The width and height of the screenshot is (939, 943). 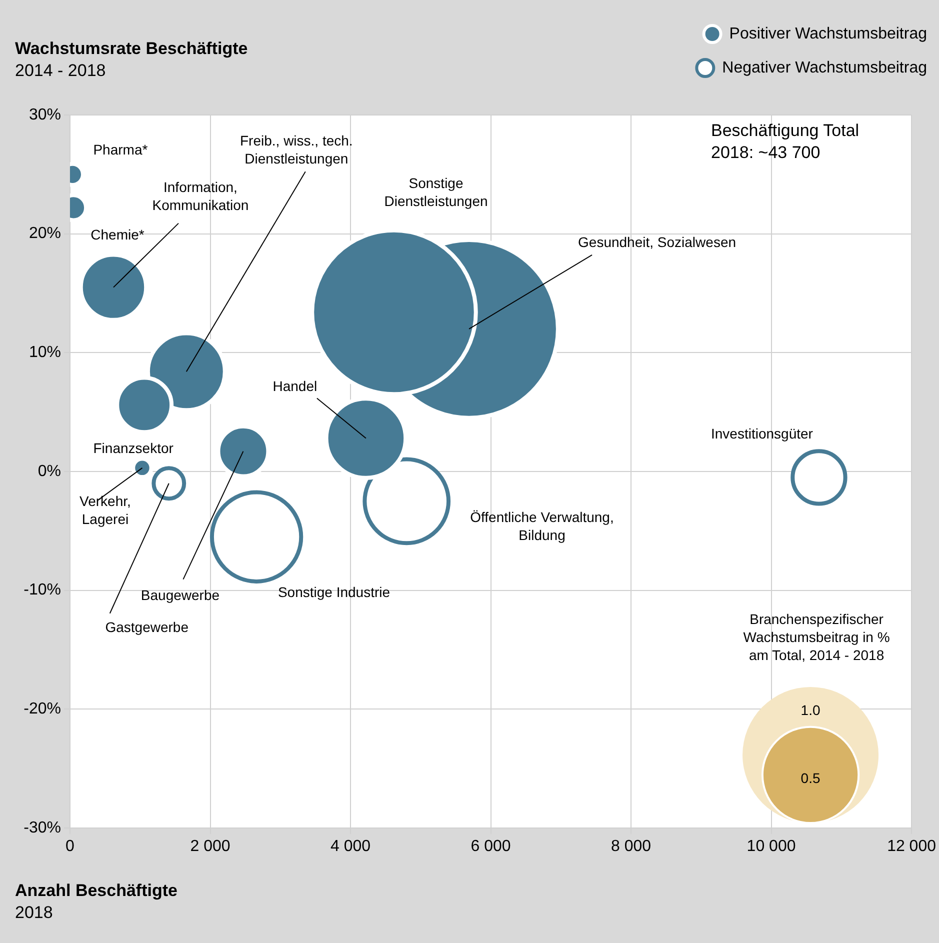 What do you see at coordinates (200, 196) in the screenshot?
I see `annotation: Information, Kommunikation` at bounding box center [200, 196].